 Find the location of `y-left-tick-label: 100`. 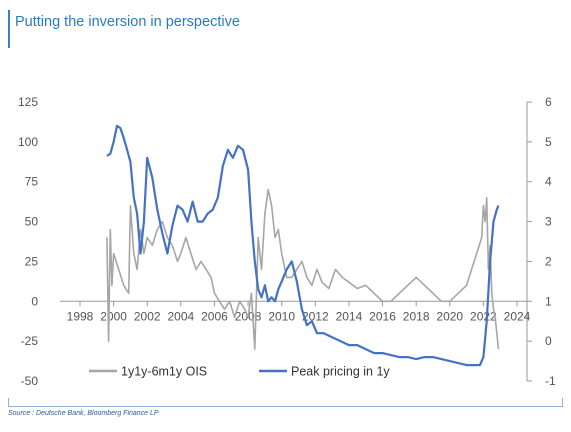

y-left-tick-label: 100 is located at coordinates (28, 142).